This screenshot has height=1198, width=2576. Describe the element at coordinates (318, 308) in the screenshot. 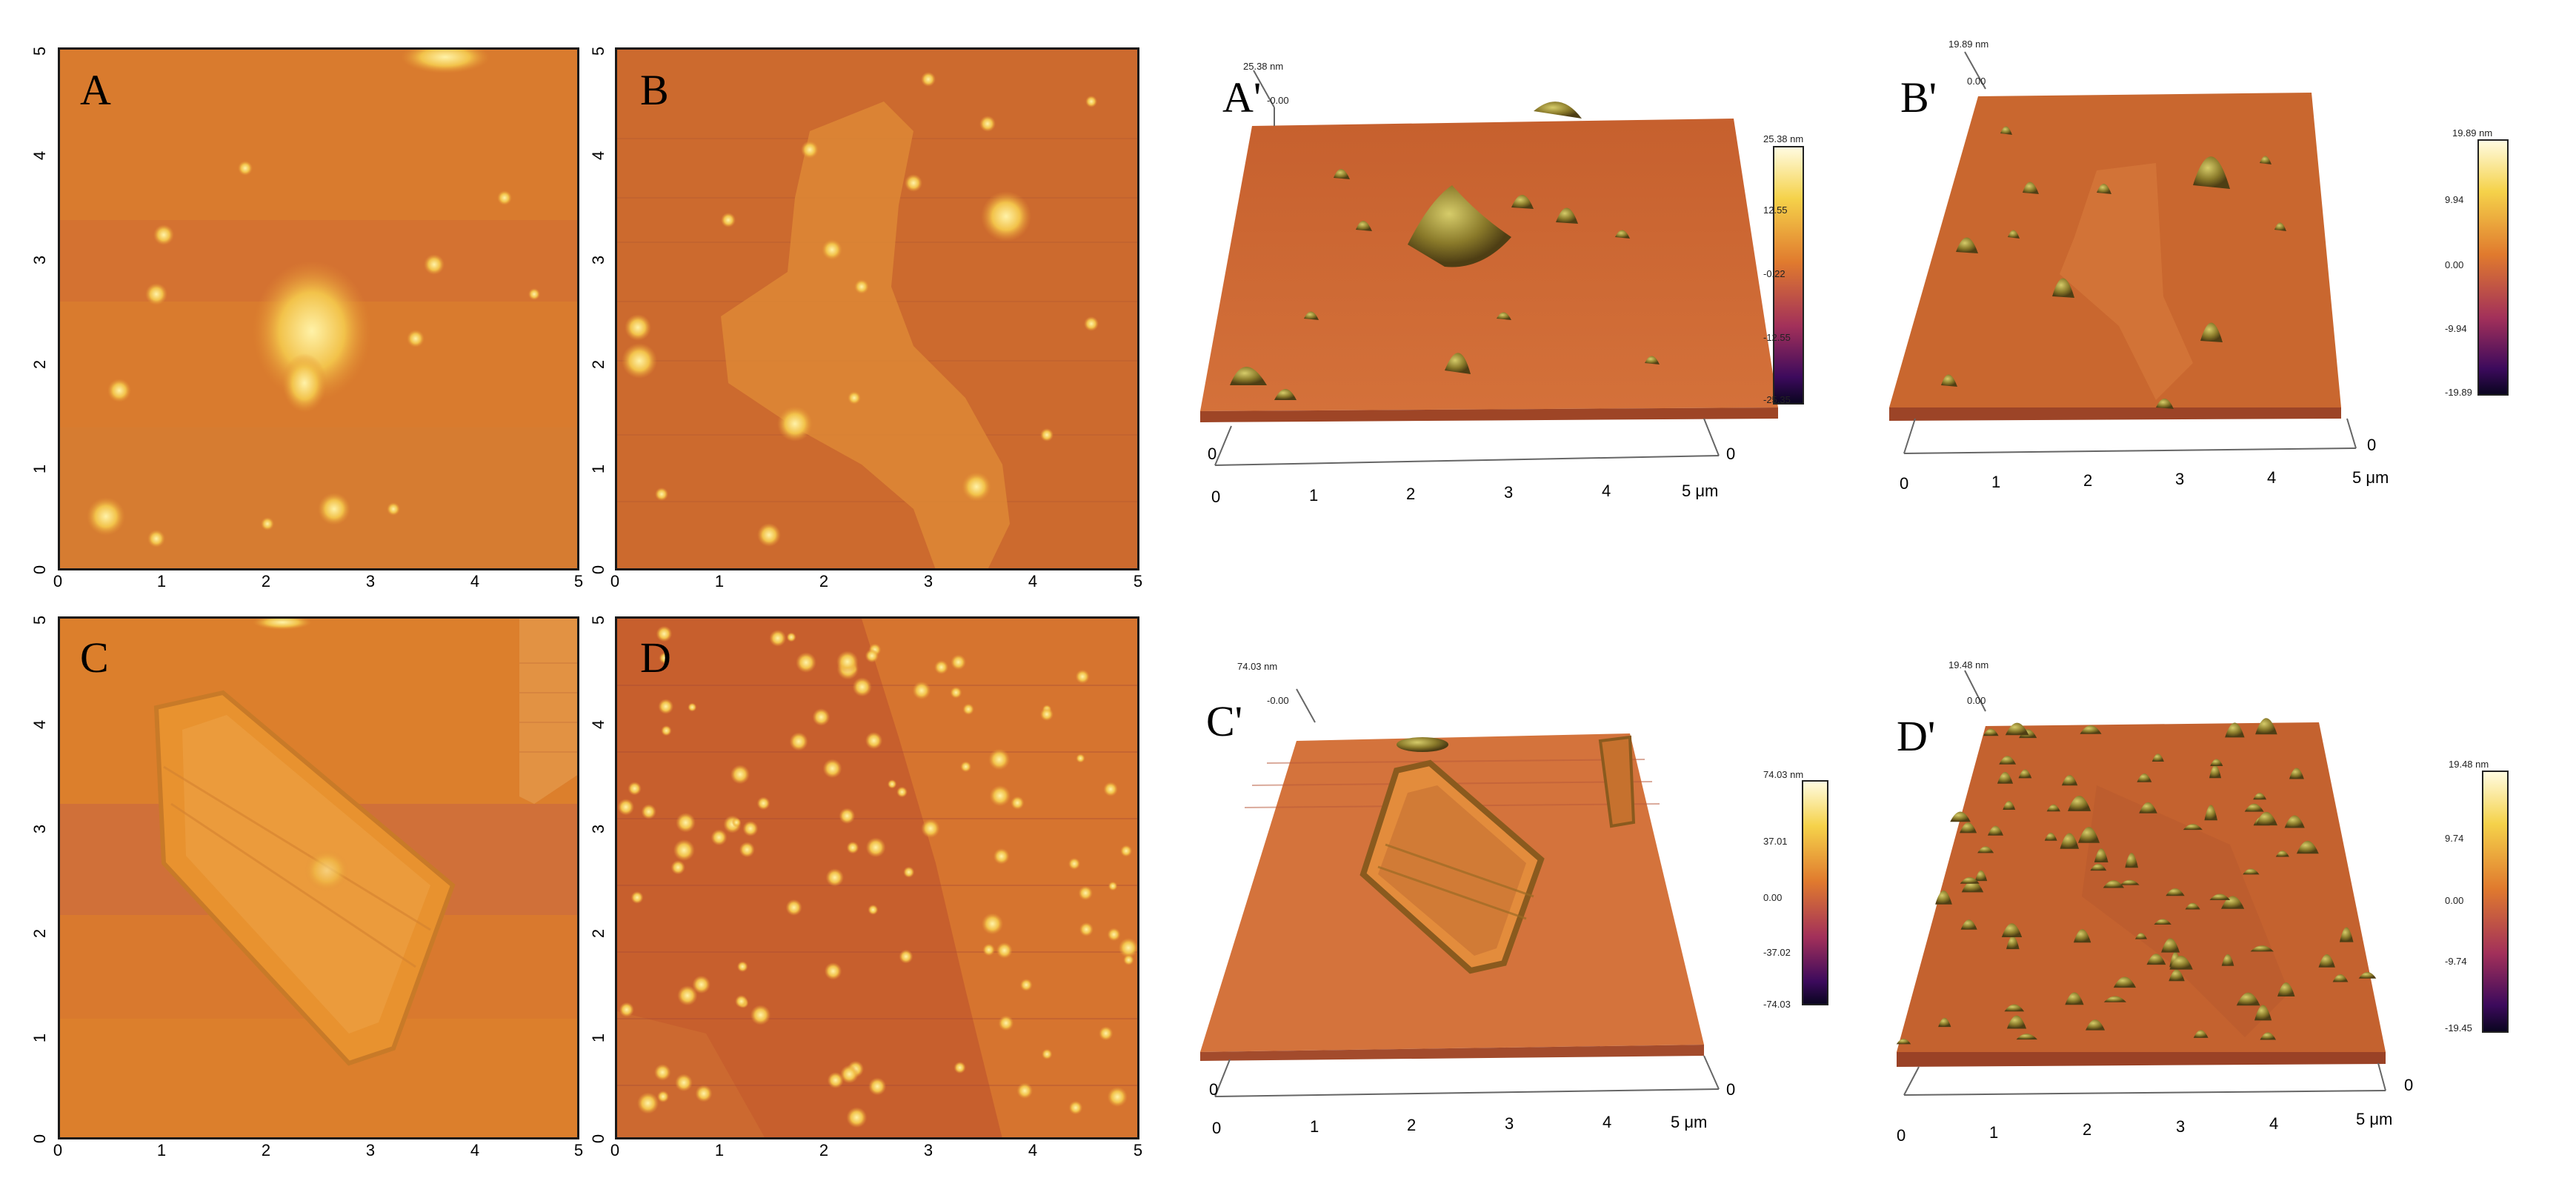

I see `afm-map-A` at that location.